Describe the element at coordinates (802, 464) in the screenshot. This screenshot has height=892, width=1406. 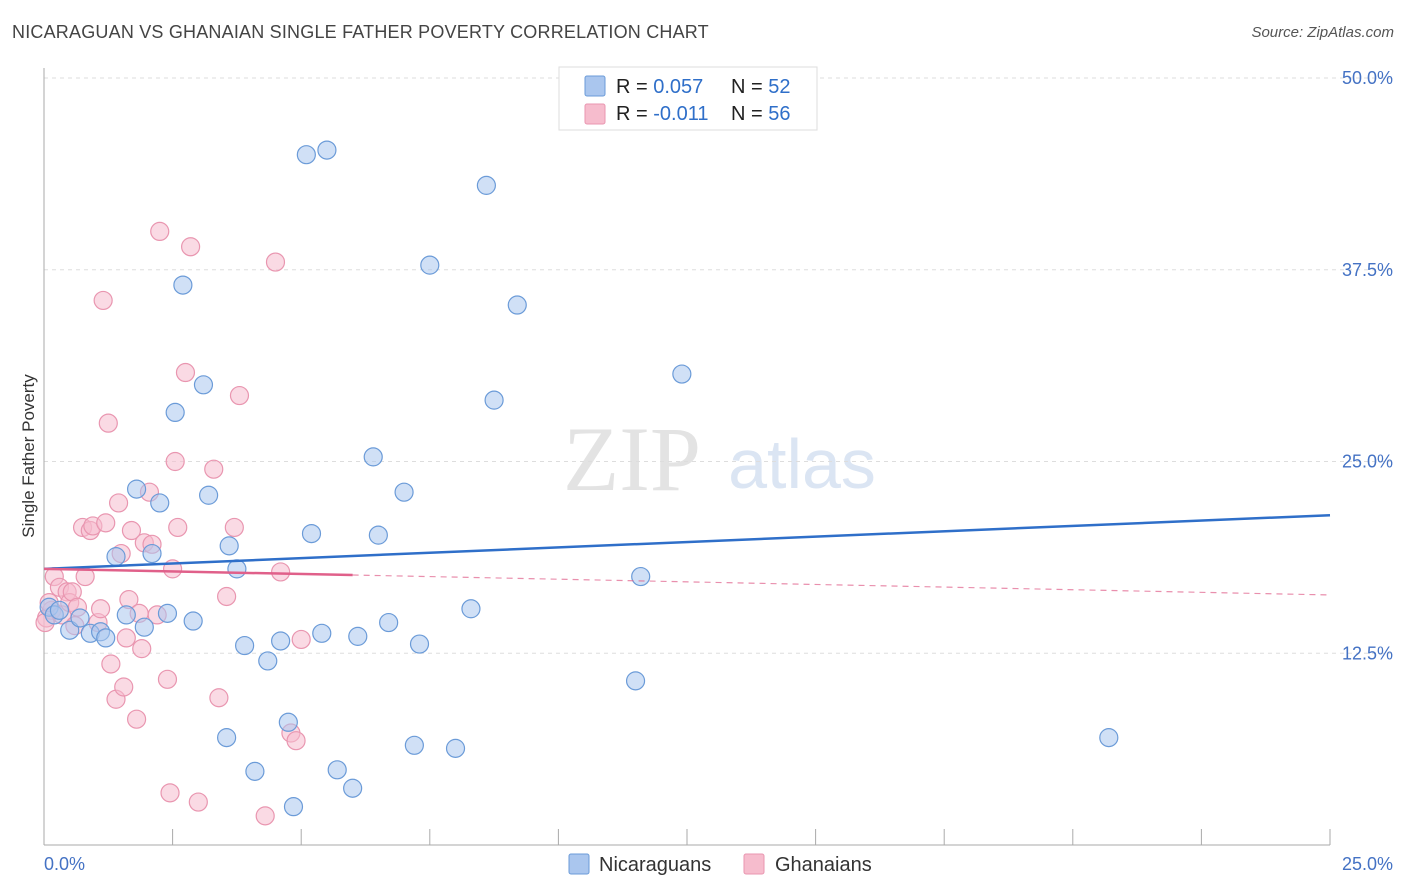
I see `watermark-atlas: atlas` at that location.